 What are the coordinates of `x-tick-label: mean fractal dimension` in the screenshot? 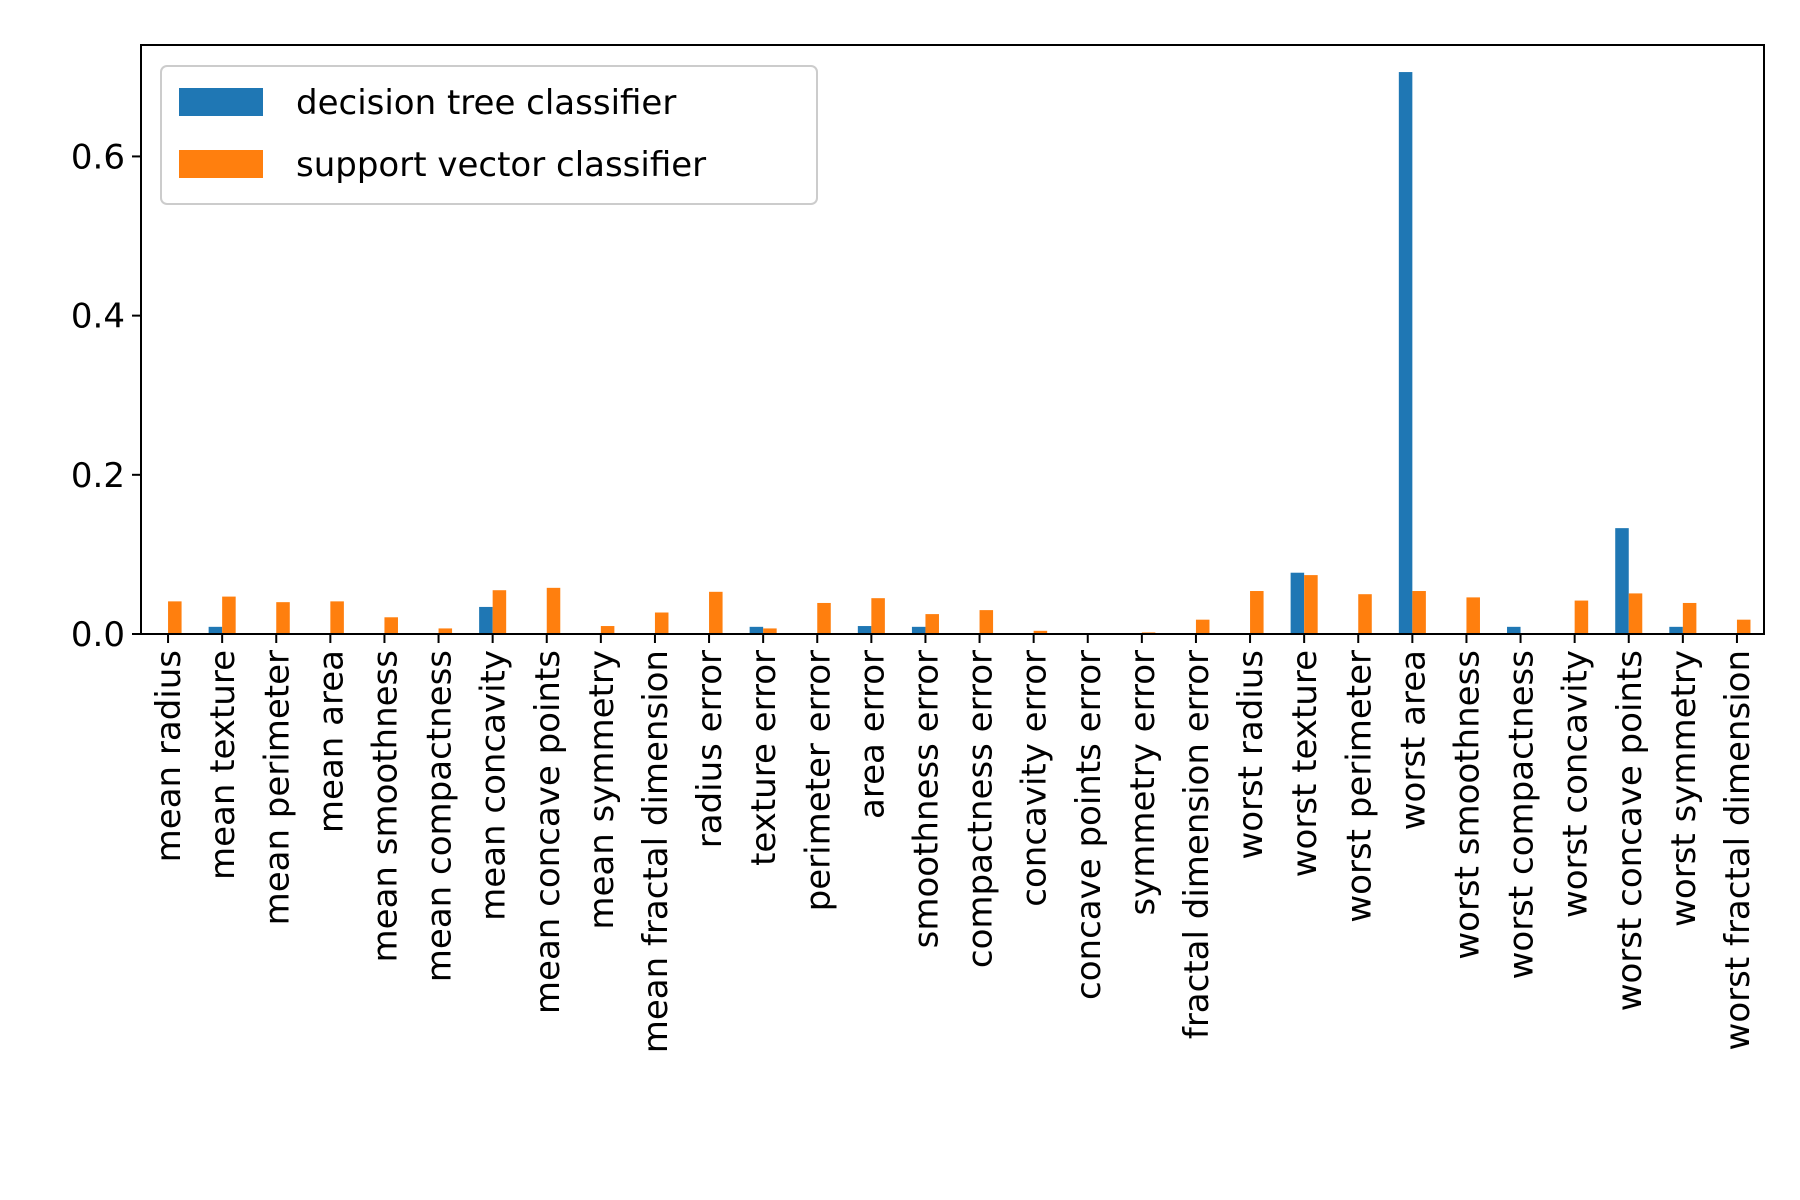 It's located at (656, 851).